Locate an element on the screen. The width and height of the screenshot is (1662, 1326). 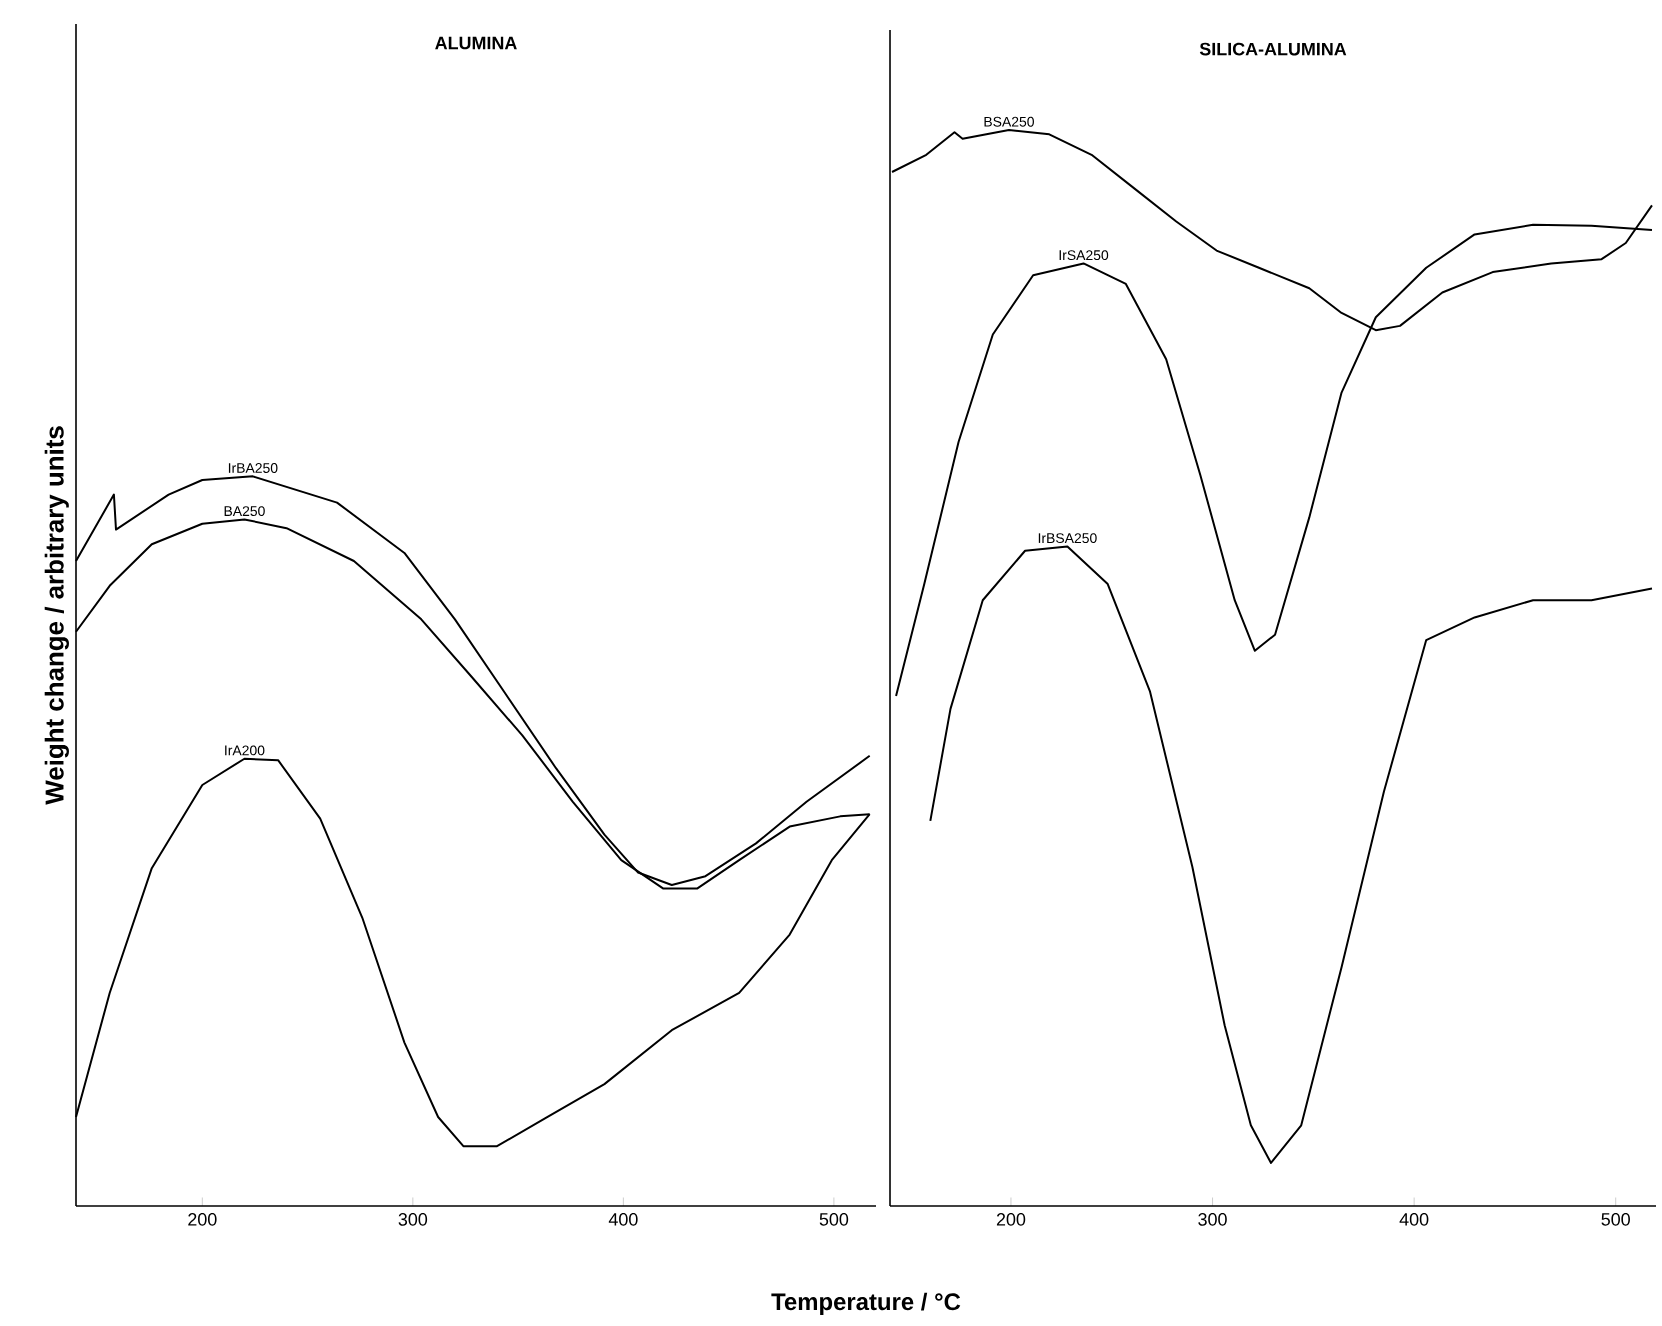
chart-title: ALUMINA is located at coordinates (476, 43).